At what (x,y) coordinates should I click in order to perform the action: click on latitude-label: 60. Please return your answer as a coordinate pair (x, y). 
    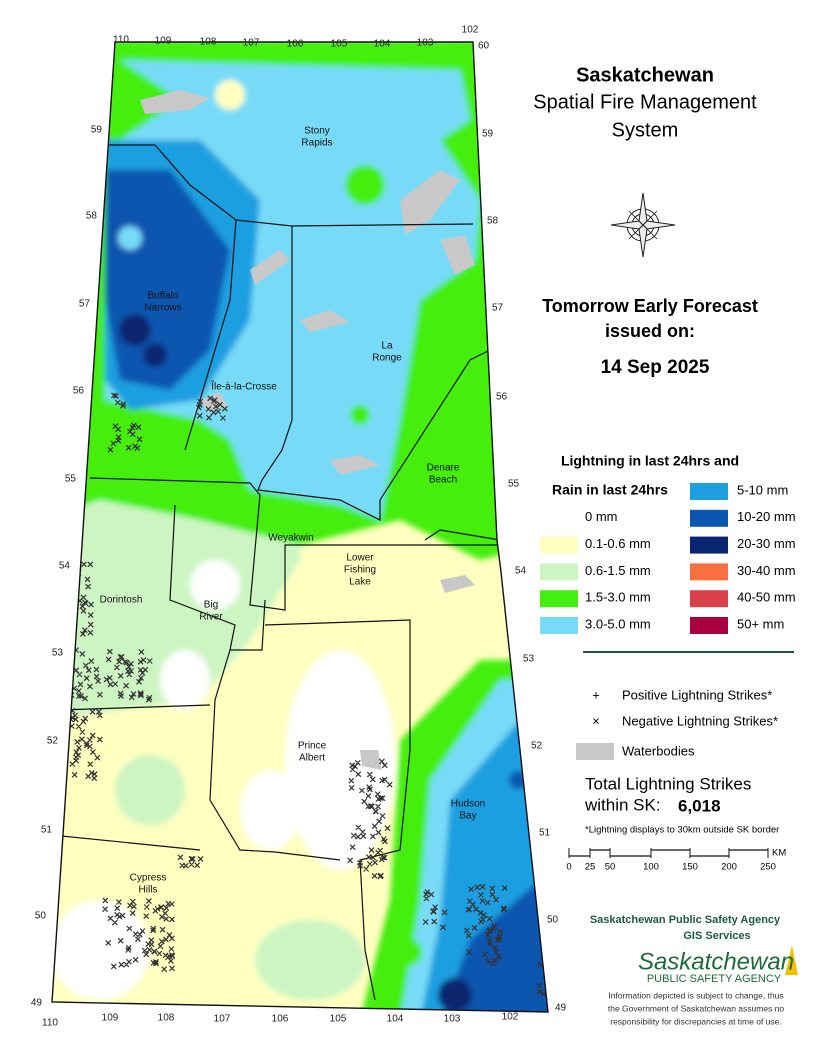
    Looking at the image, I should click on (484, 46).